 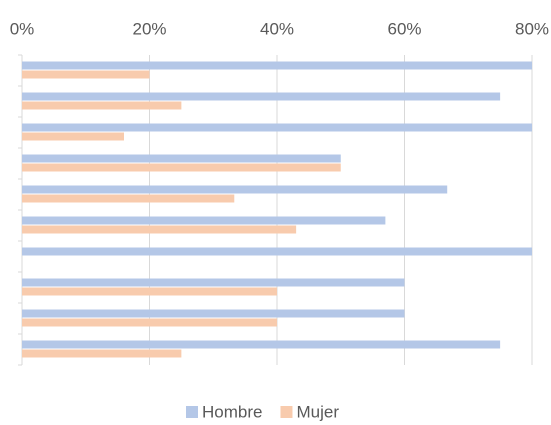 I want to click on x-tick-label: 0%, so click(x=22, y=28).